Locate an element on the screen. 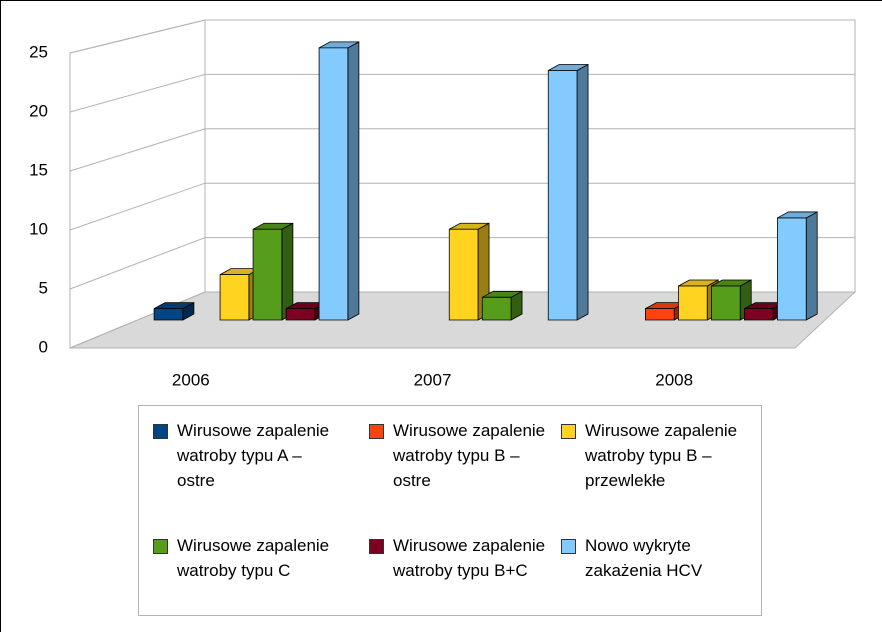  legend-label: Nowo wykryte zakażenia HCV is located at coordinates (644, 558).